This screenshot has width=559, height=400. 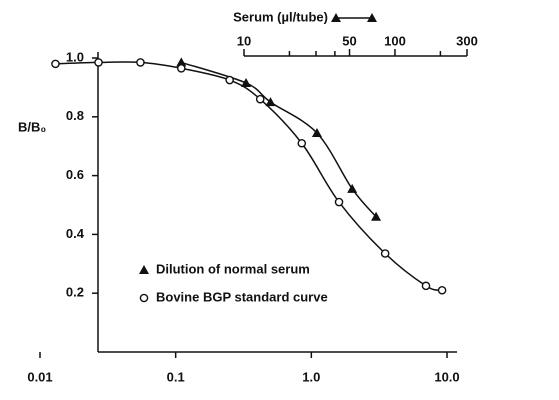 I want to click on x-tick-label: 10.0, so click(x=446, y=376).